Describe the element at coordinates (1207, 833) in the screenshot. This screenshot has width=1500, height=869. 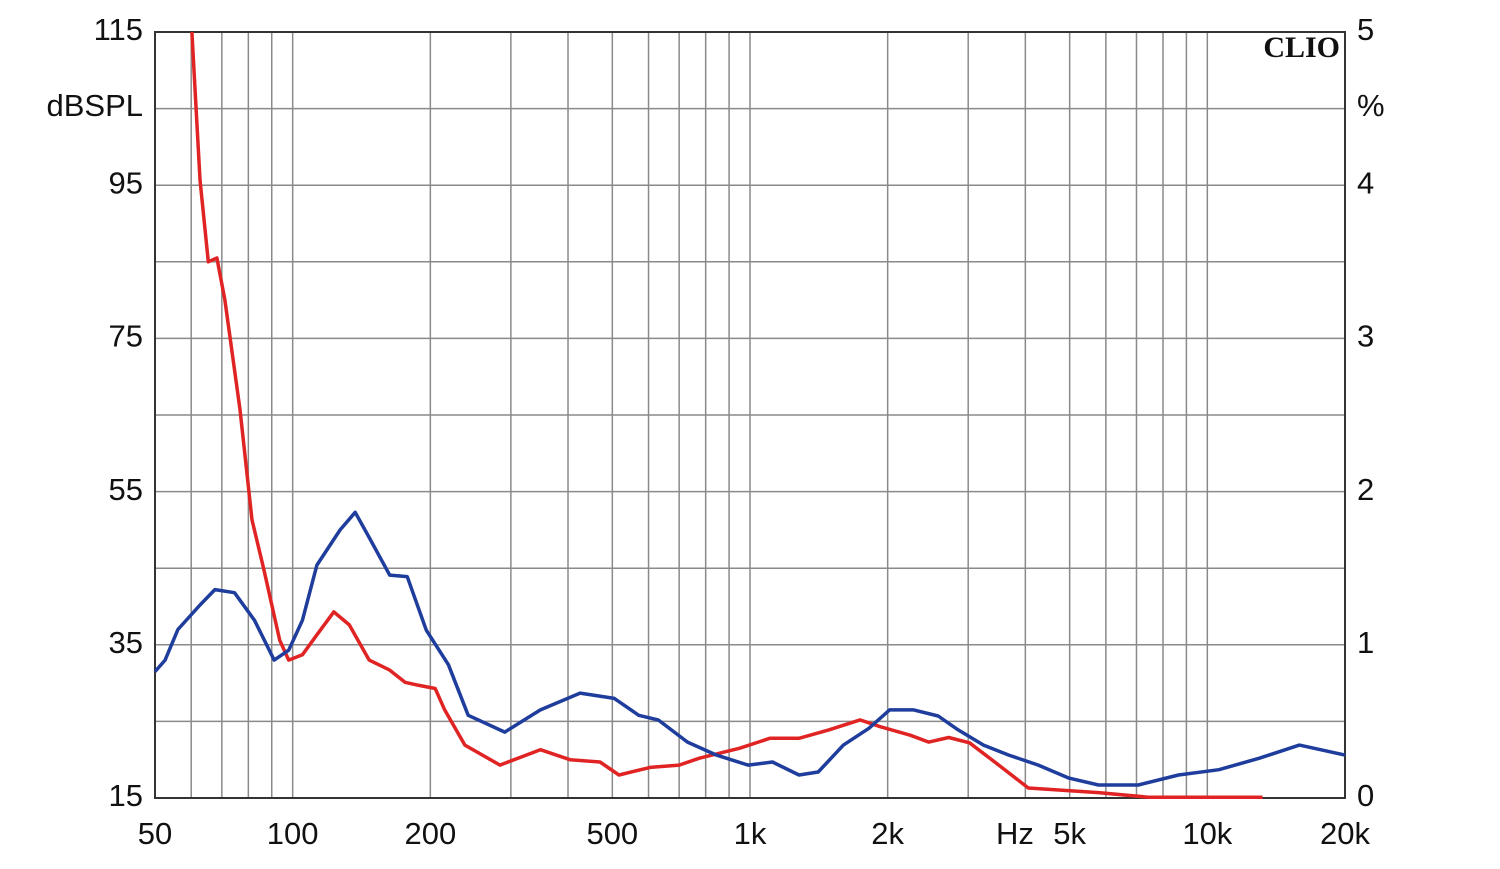
I see `x-tick-label: 10k` at that location.